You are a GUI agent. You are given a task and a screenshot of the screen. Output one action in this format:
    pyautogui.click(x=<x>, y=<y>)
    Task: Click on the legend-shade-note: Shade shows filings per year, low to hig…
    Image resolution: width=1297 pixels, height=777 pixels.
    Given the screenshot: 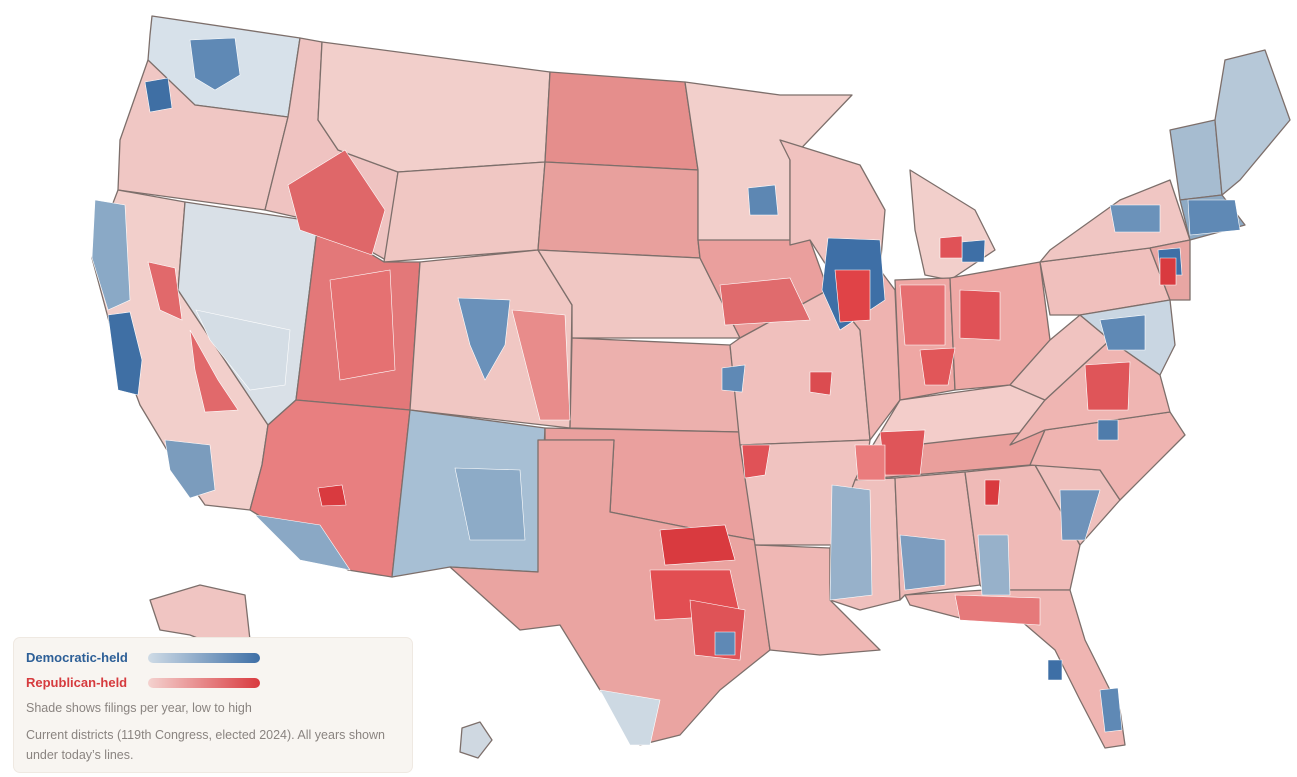 What is the action you would take?
    pyautogui.click(x=139, y=708)
    